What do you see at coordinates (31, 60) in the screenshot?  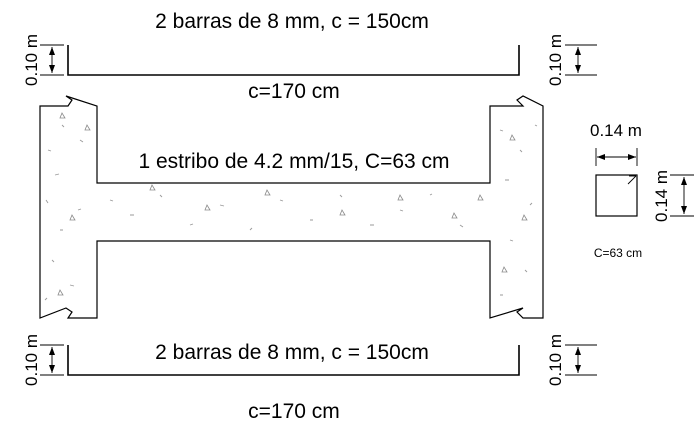 I see `top-left-hook-label: 0.10 m` at bounding box center [31, 60].